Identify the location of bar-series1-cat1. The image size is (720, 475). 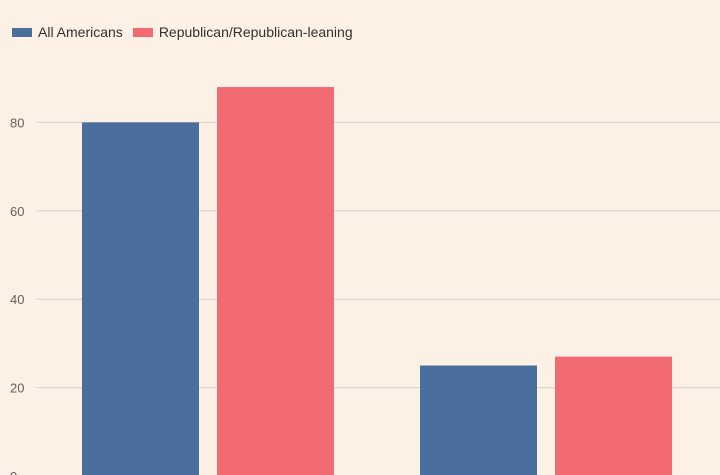
(613, 415).